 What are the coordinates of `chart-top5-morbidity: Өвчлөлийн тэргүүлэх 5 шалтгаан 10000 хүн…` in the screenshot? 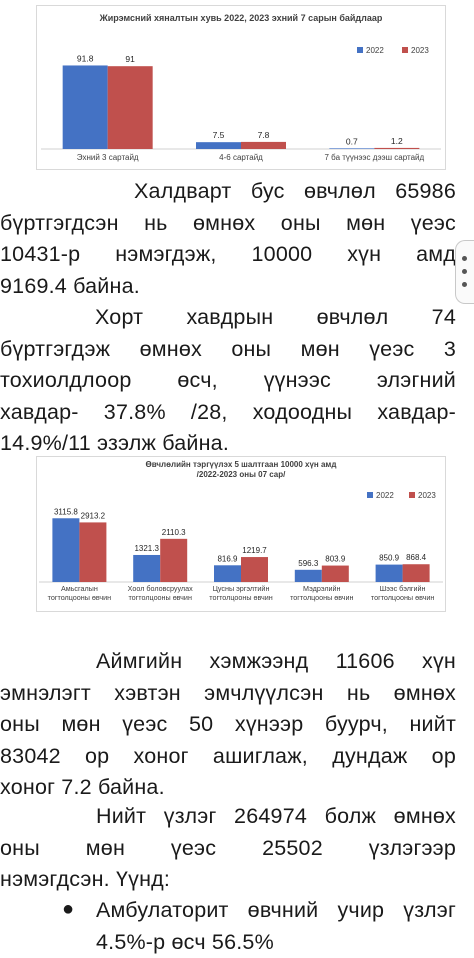 It's located at (241, 534).